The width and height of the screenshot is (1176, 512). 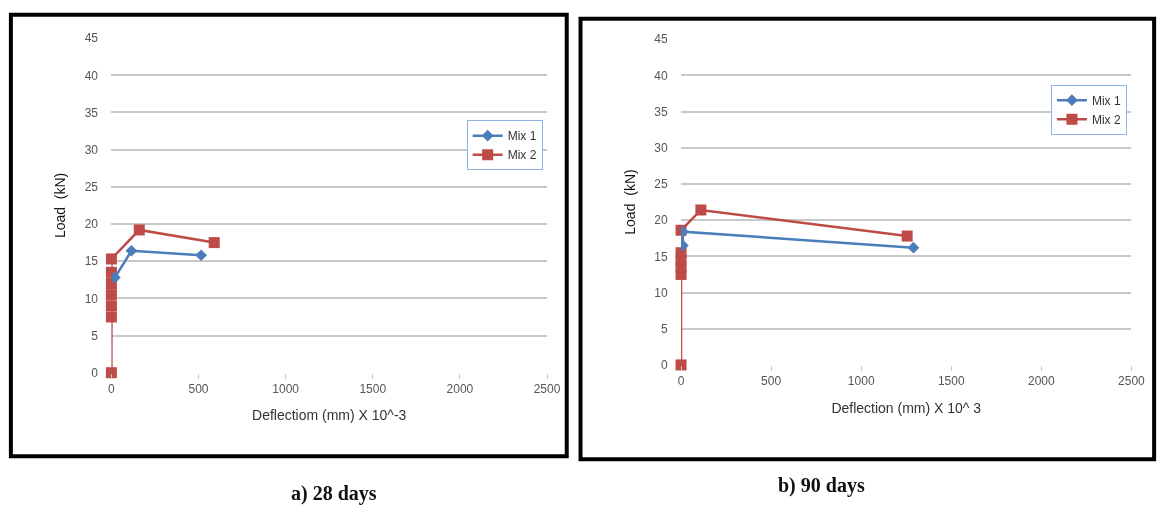 I want to click on x-axis-title: Deflection (mm) X 10^ 3, so click(x=906, y=407).